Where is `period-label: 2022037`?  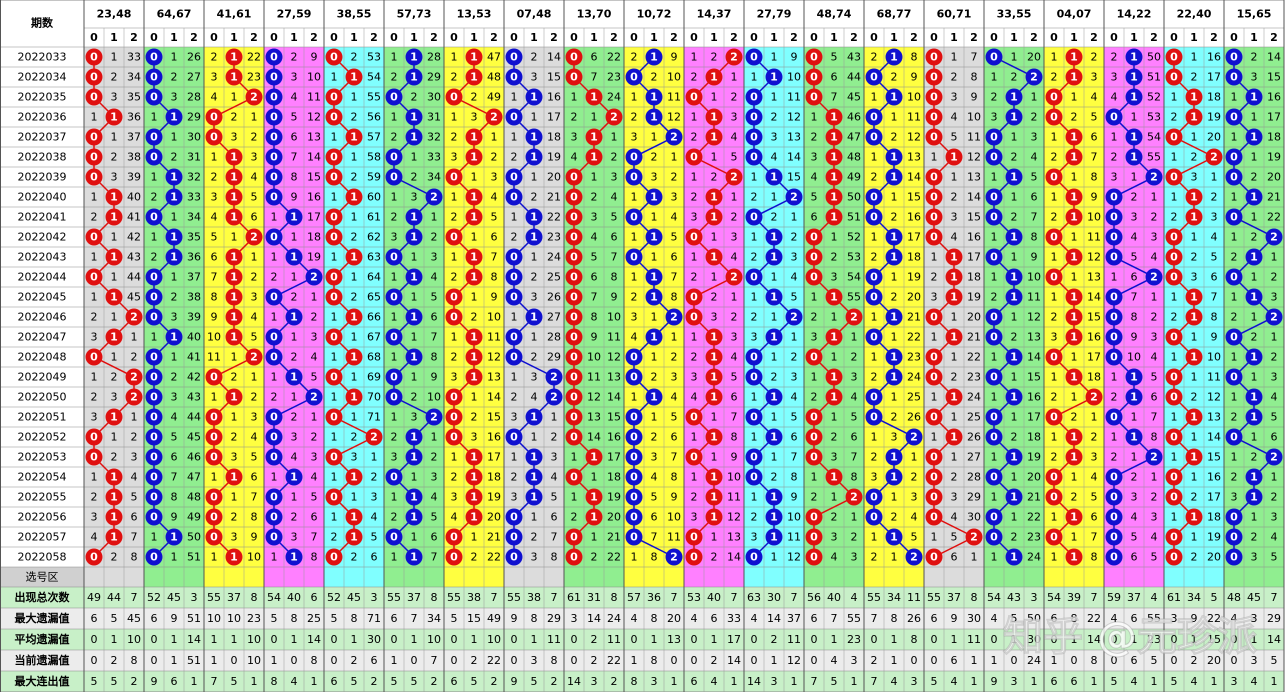 period-label: 2022037 is located at coordinates (42, 137).